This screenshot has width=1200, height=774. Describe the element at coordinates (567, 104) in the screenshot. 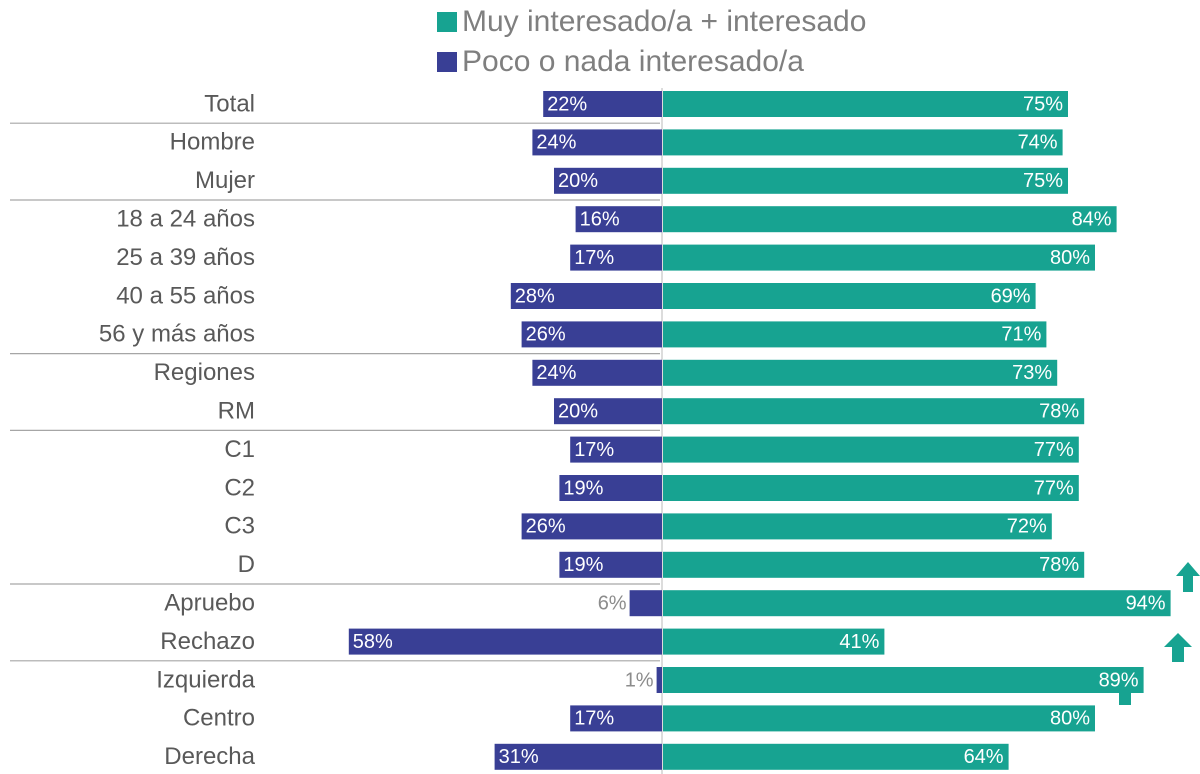

I see `value-label: 22%` at that location.